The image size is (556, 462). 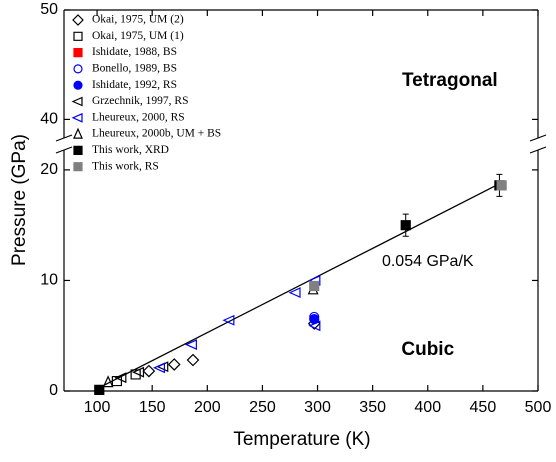 I want to click on y-tick-label: 40, so click(x=49, y=119).